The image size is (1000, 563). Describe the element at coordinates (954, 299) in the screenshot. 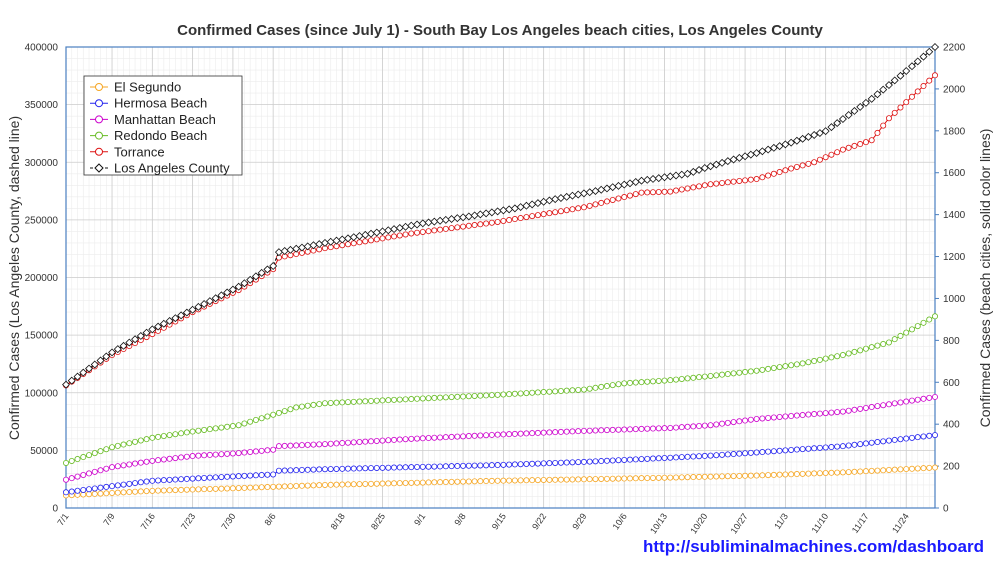

I see `y-tick-label-right: 1000` at that location.